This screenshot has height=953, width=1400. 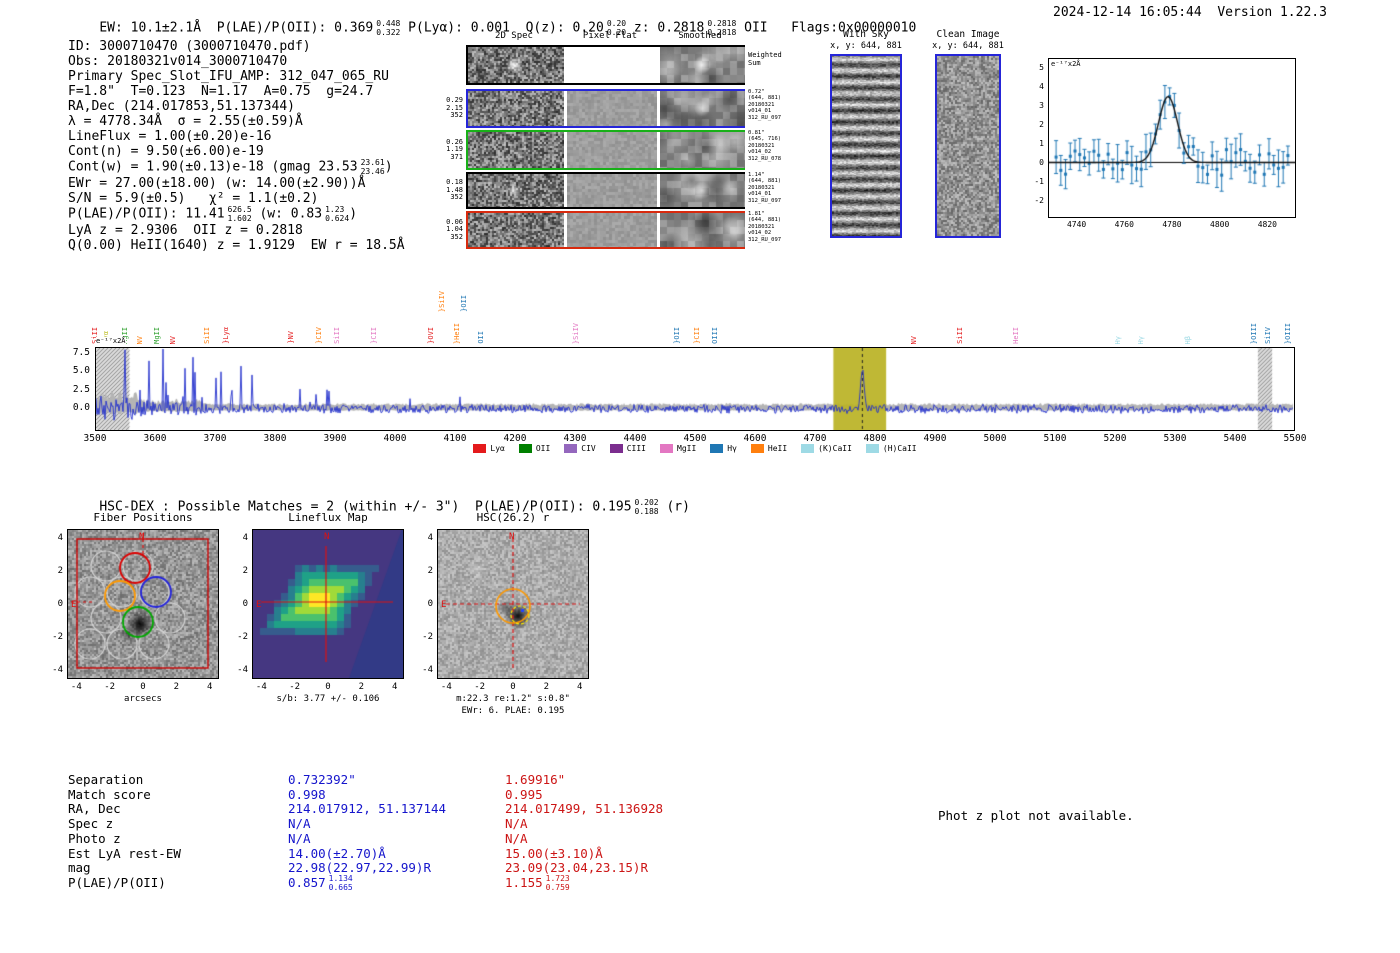 I want to click on photz-note: Phot z plot not available., so click(x=1036, y=815).